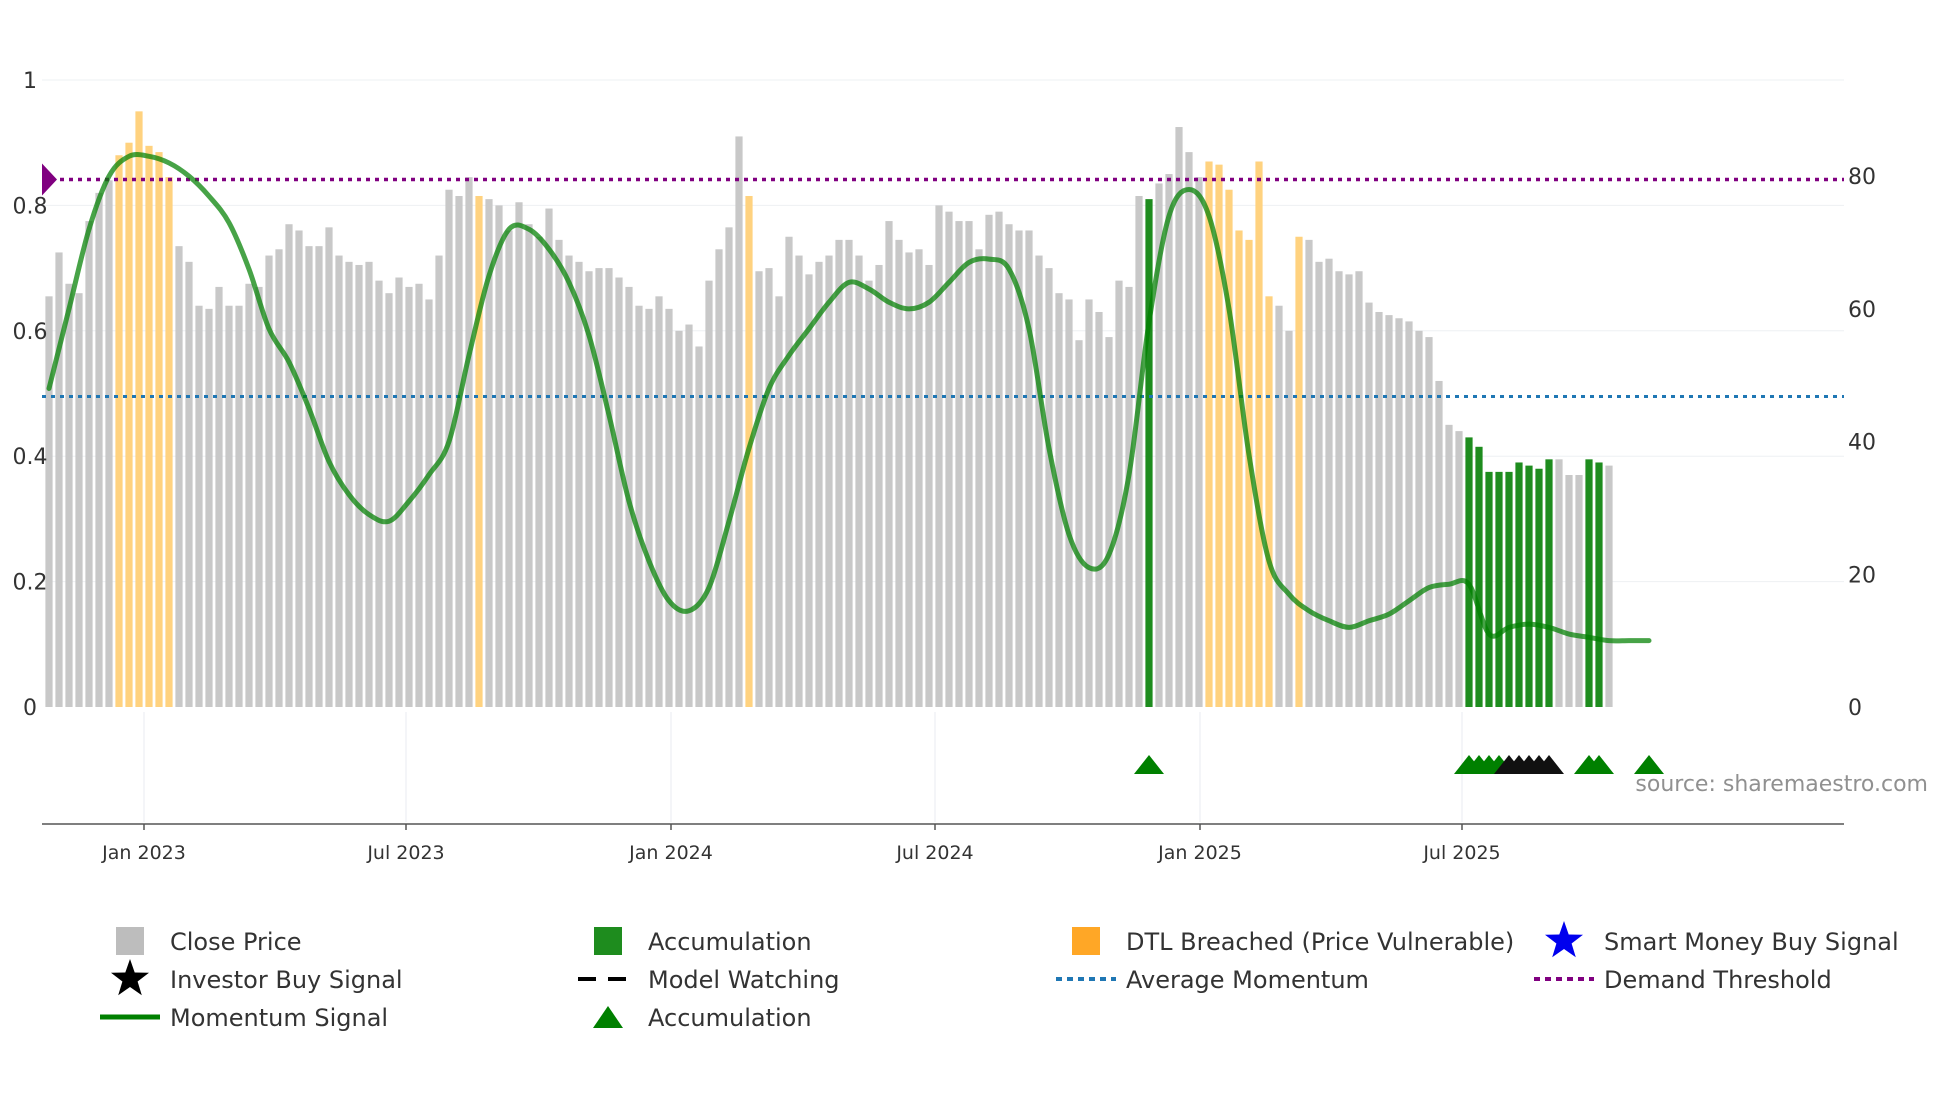  I want to click on y-left-tick-label: 1, so click(30, 81).